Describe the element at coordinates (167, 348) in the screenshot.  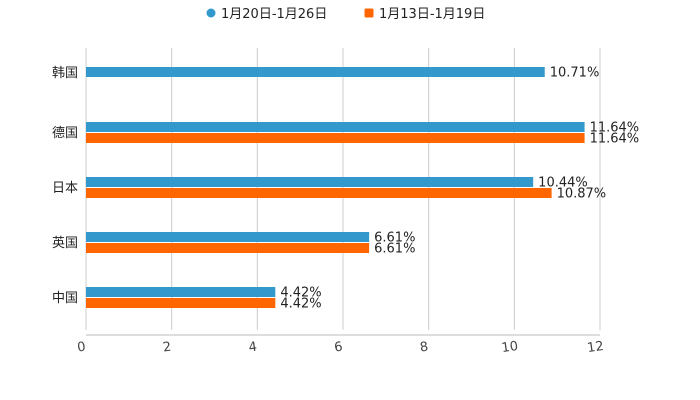
I see `x-tick-label: 2` at that location.